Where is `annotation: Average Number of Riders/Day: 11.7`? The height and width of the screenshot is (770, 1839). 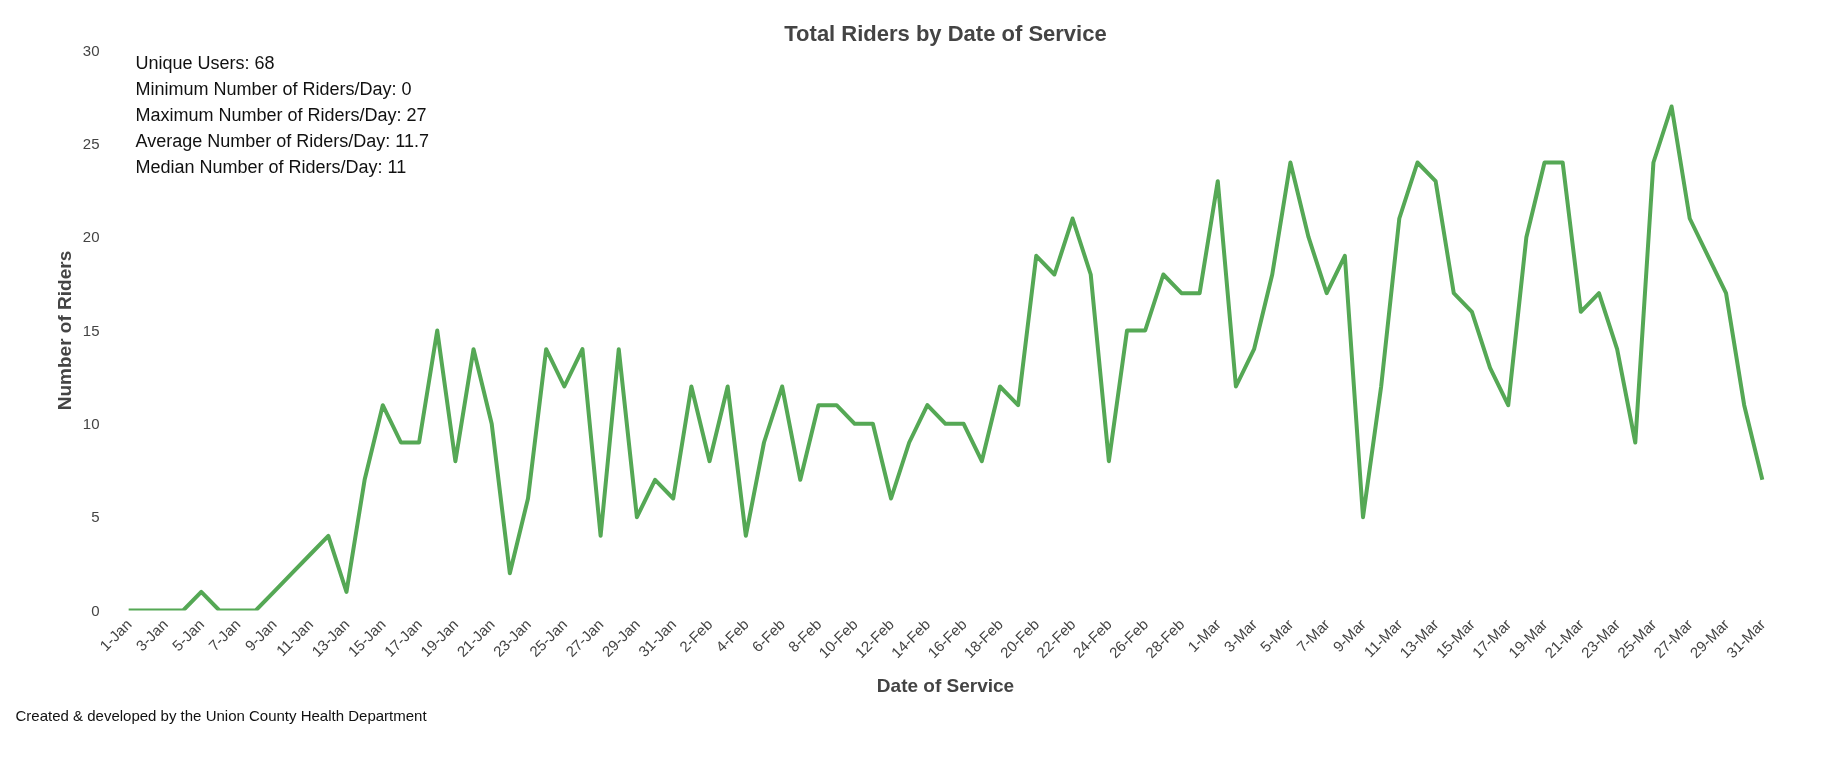 annotation: Average Number of Riders/Day: 11.7 is located at coordinates (282, 140).